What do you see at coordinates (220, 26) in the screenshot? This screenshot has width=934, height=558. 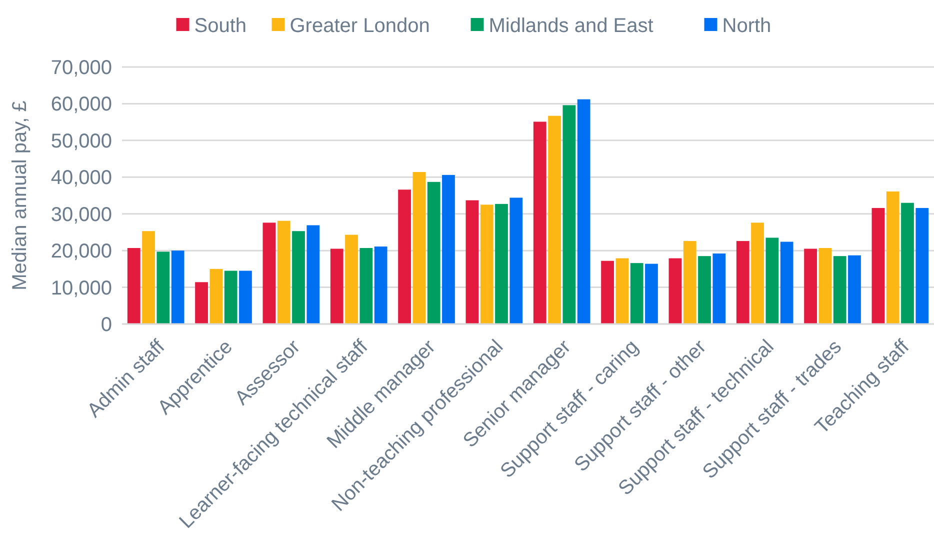 I see `legend-label: South` at bounding box center [220, 26].